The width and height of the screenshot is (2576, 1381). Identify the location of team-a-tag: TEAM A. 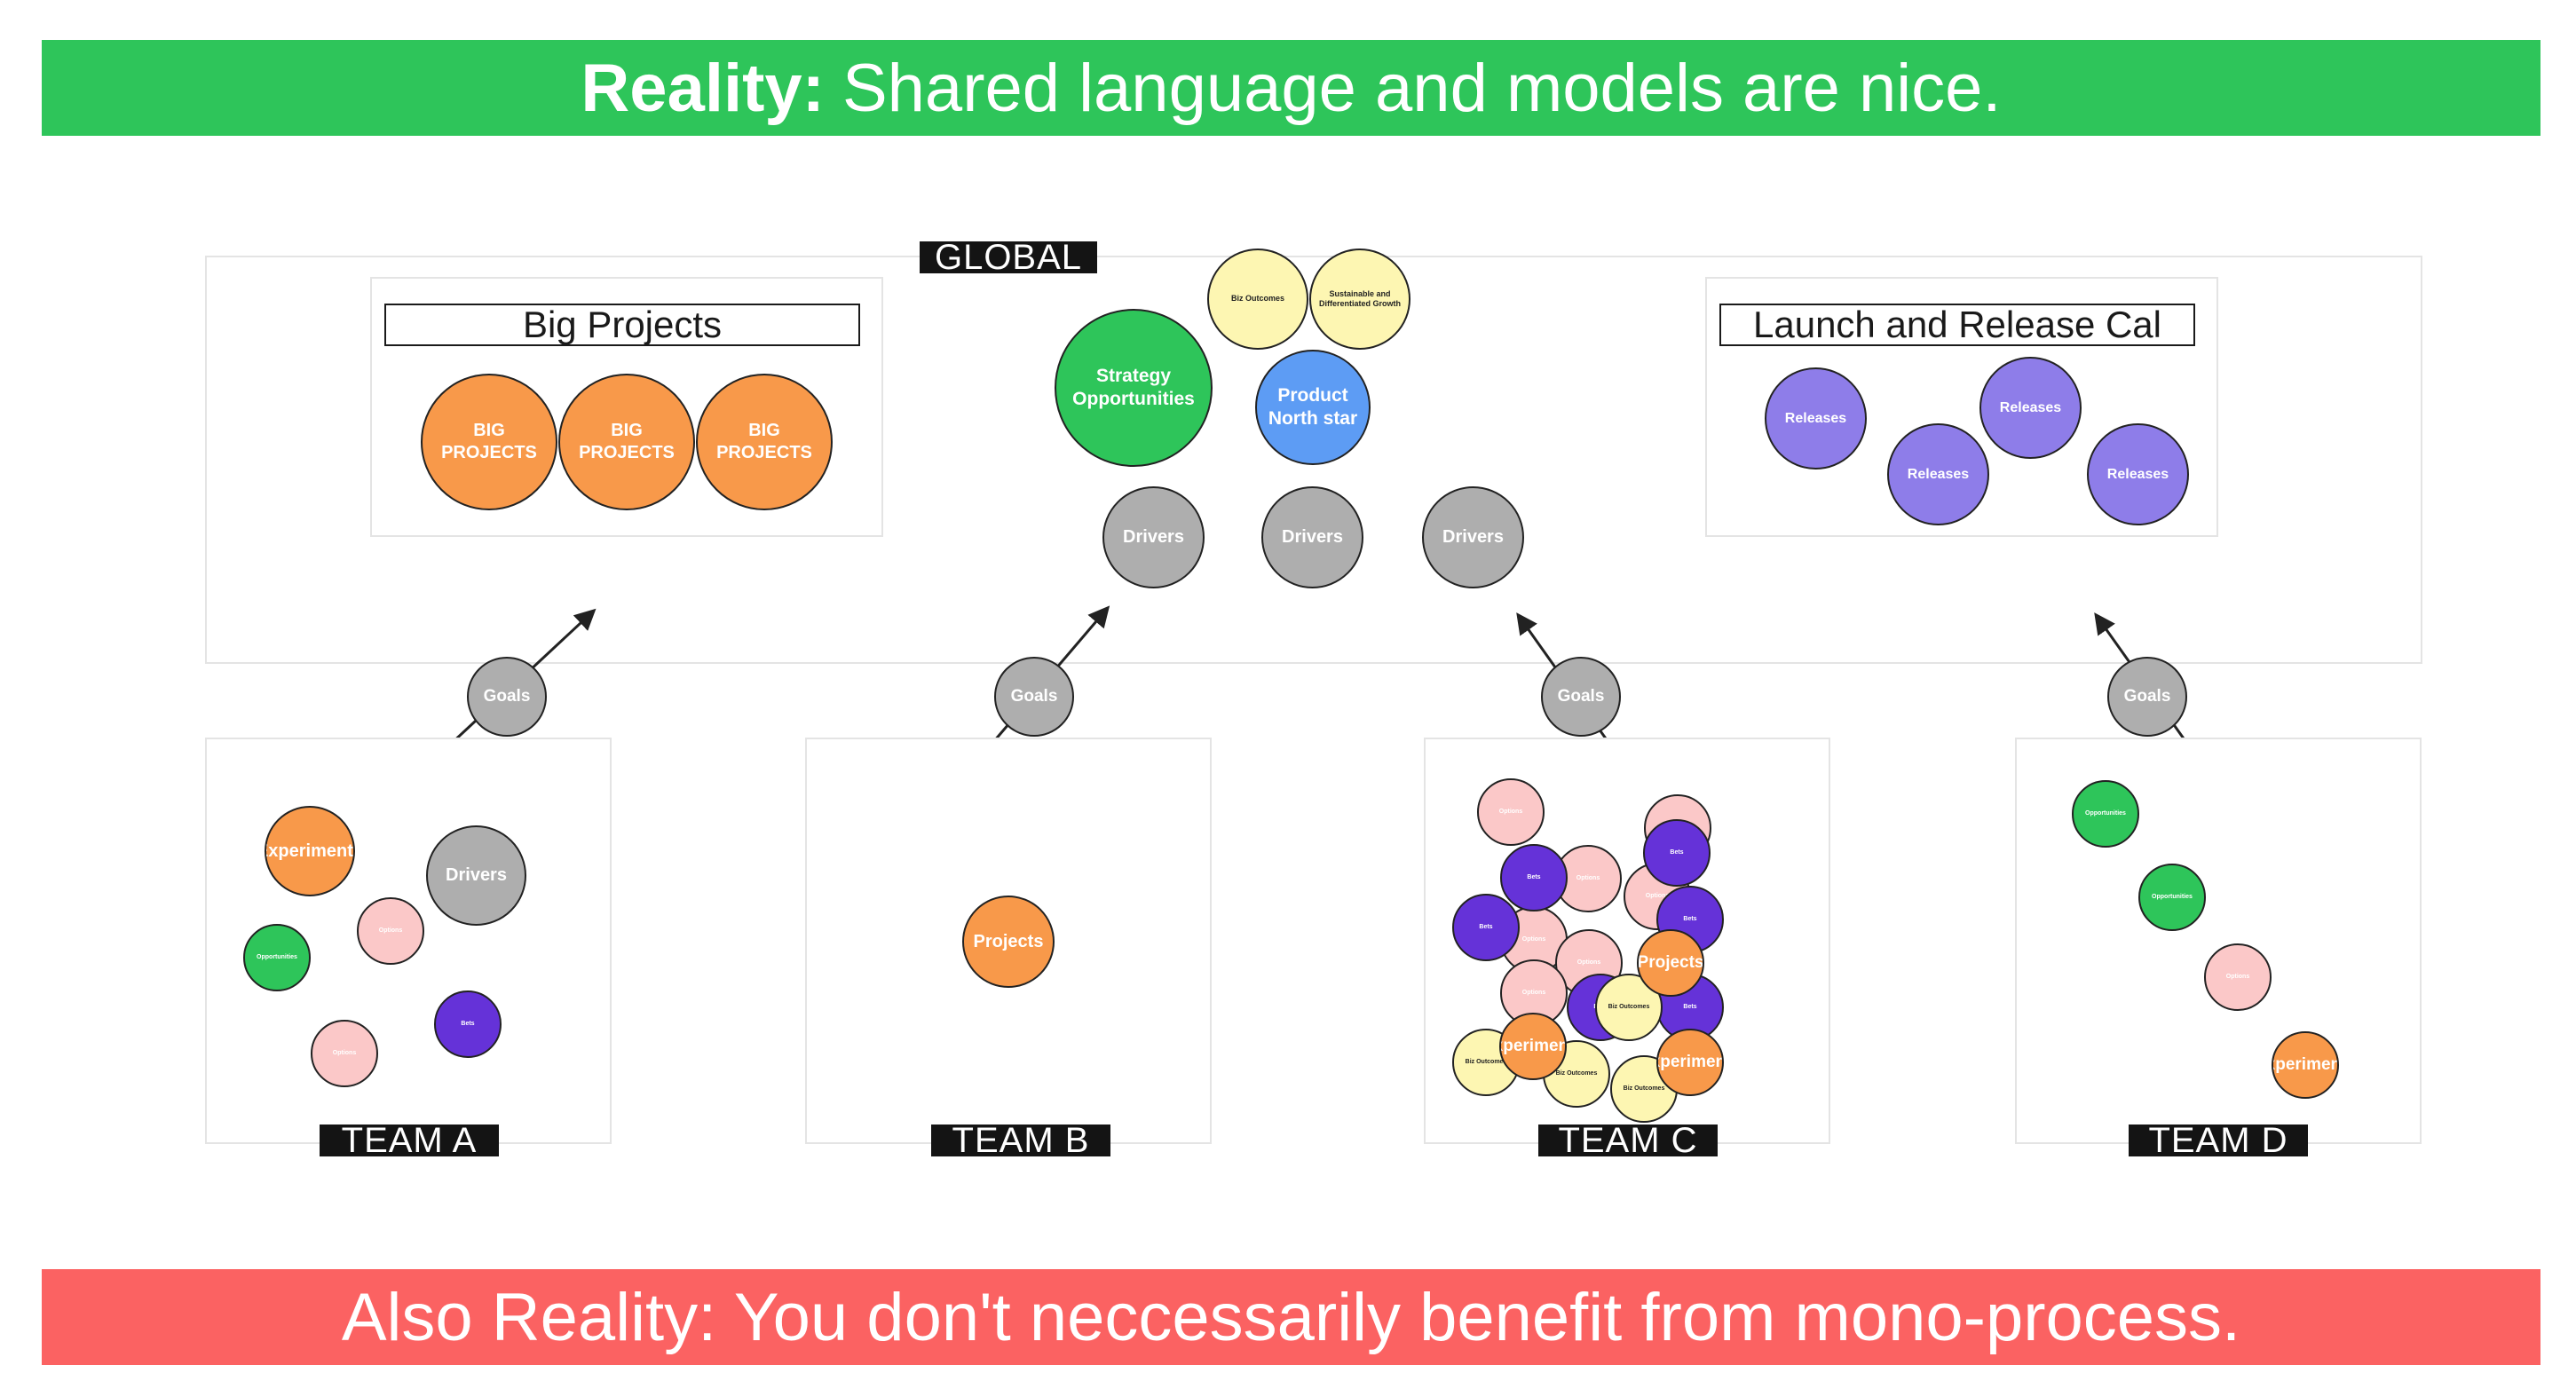
(409, 1140).